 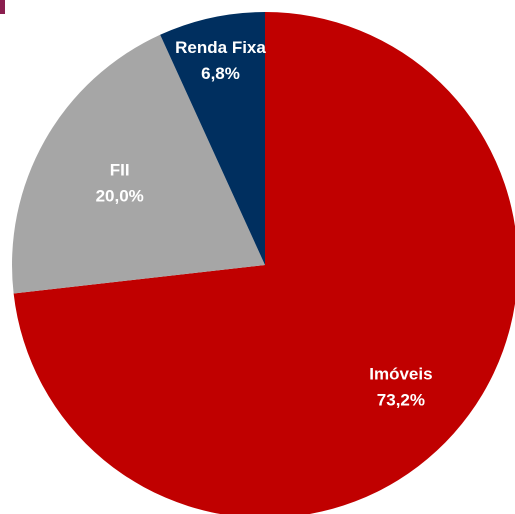 I want to click on slice-category-label: Imóveis, so click(x=400, y=373).